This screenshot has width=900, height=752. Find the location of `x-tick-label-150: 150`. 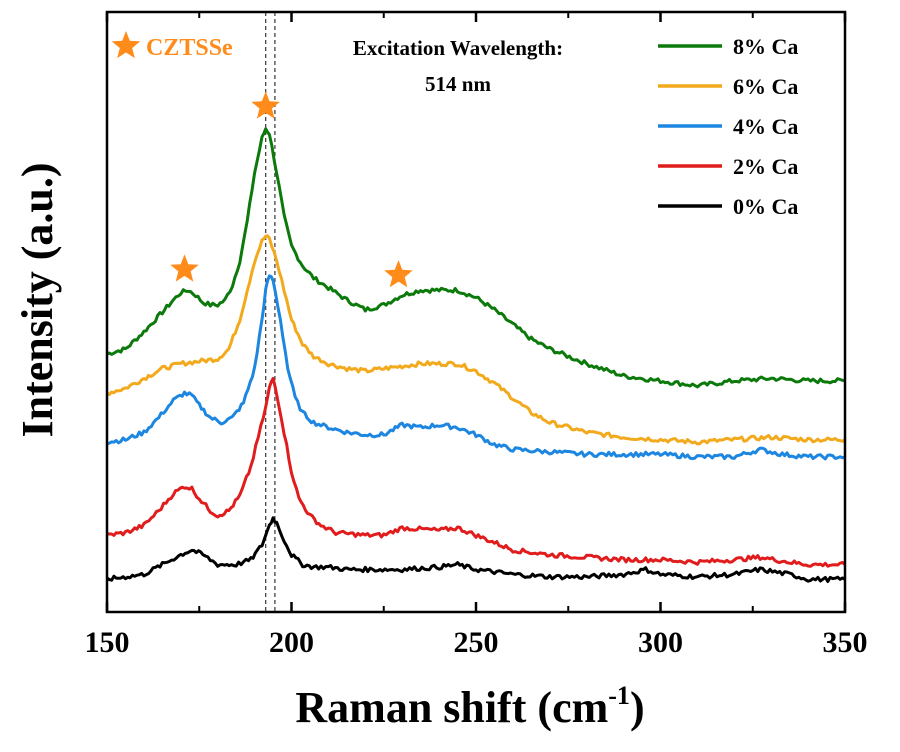

x-tick-label-150: 150 is located at coordinates (107, 642).